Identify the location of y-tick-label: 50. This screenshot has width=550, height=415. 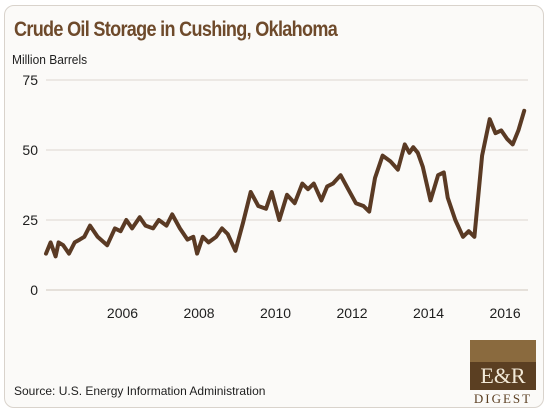
(30, 150).